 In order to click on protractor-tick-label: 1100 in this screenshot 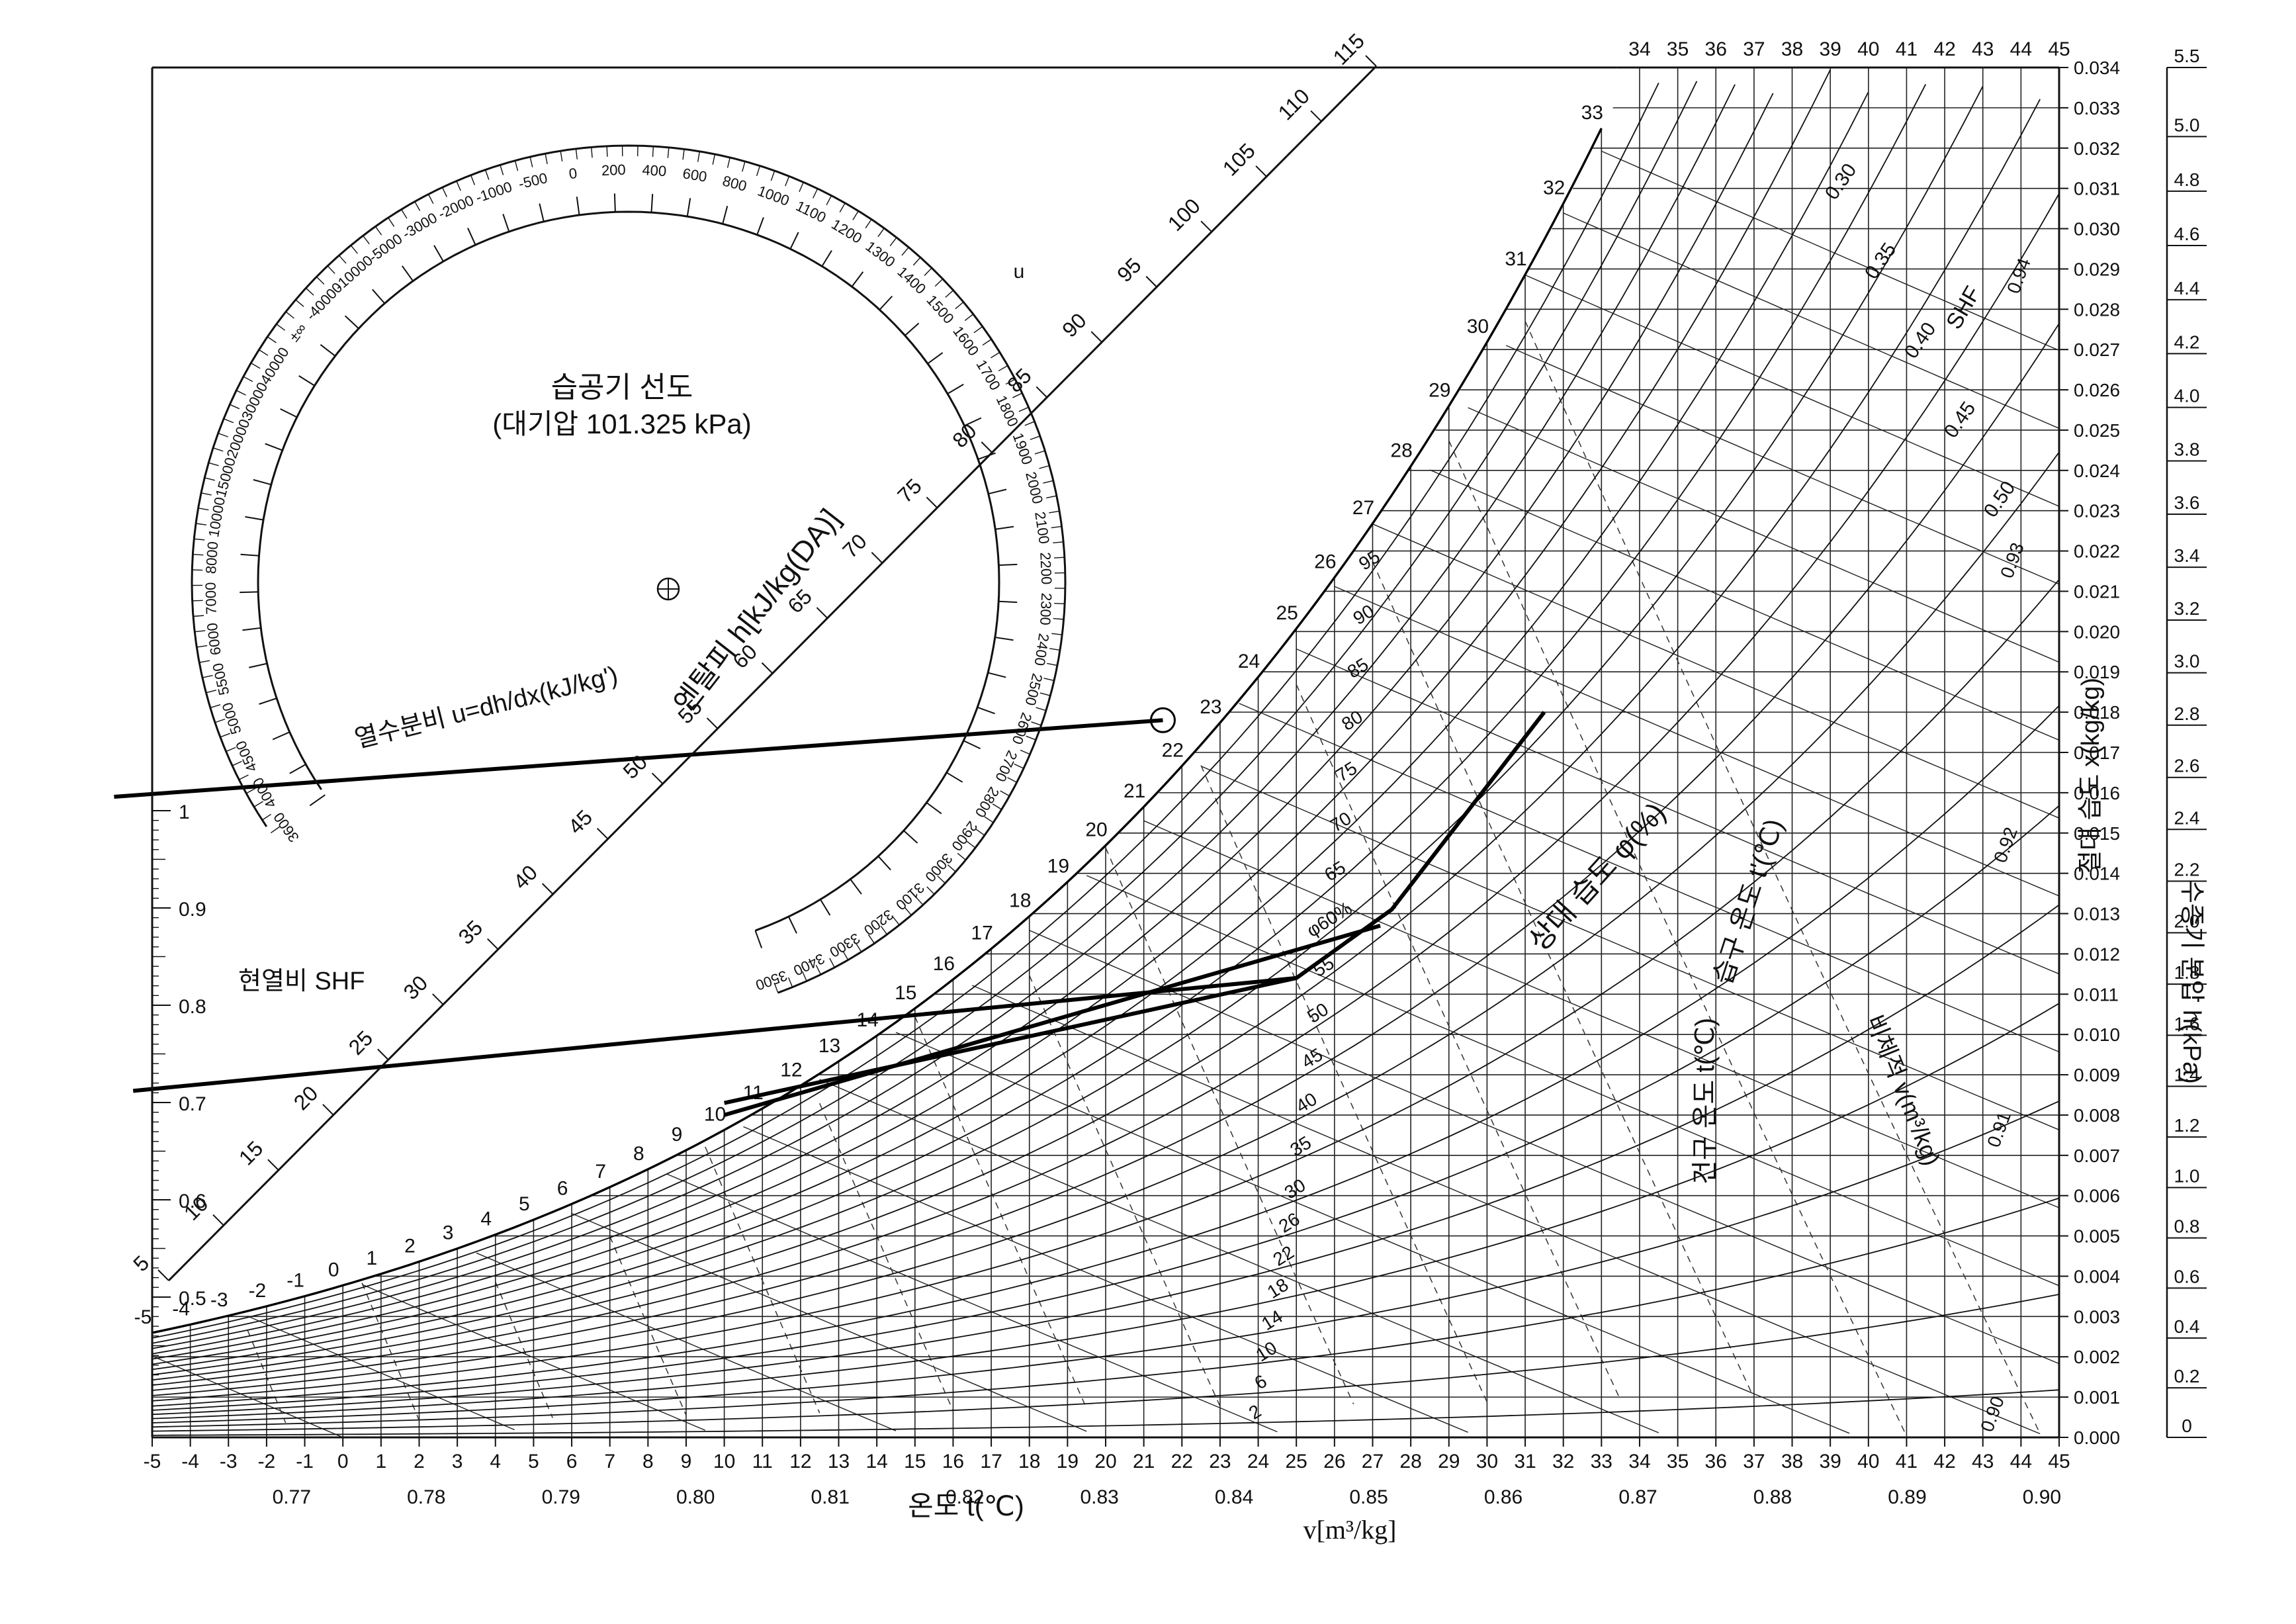, I will do `click(810, 212)`.